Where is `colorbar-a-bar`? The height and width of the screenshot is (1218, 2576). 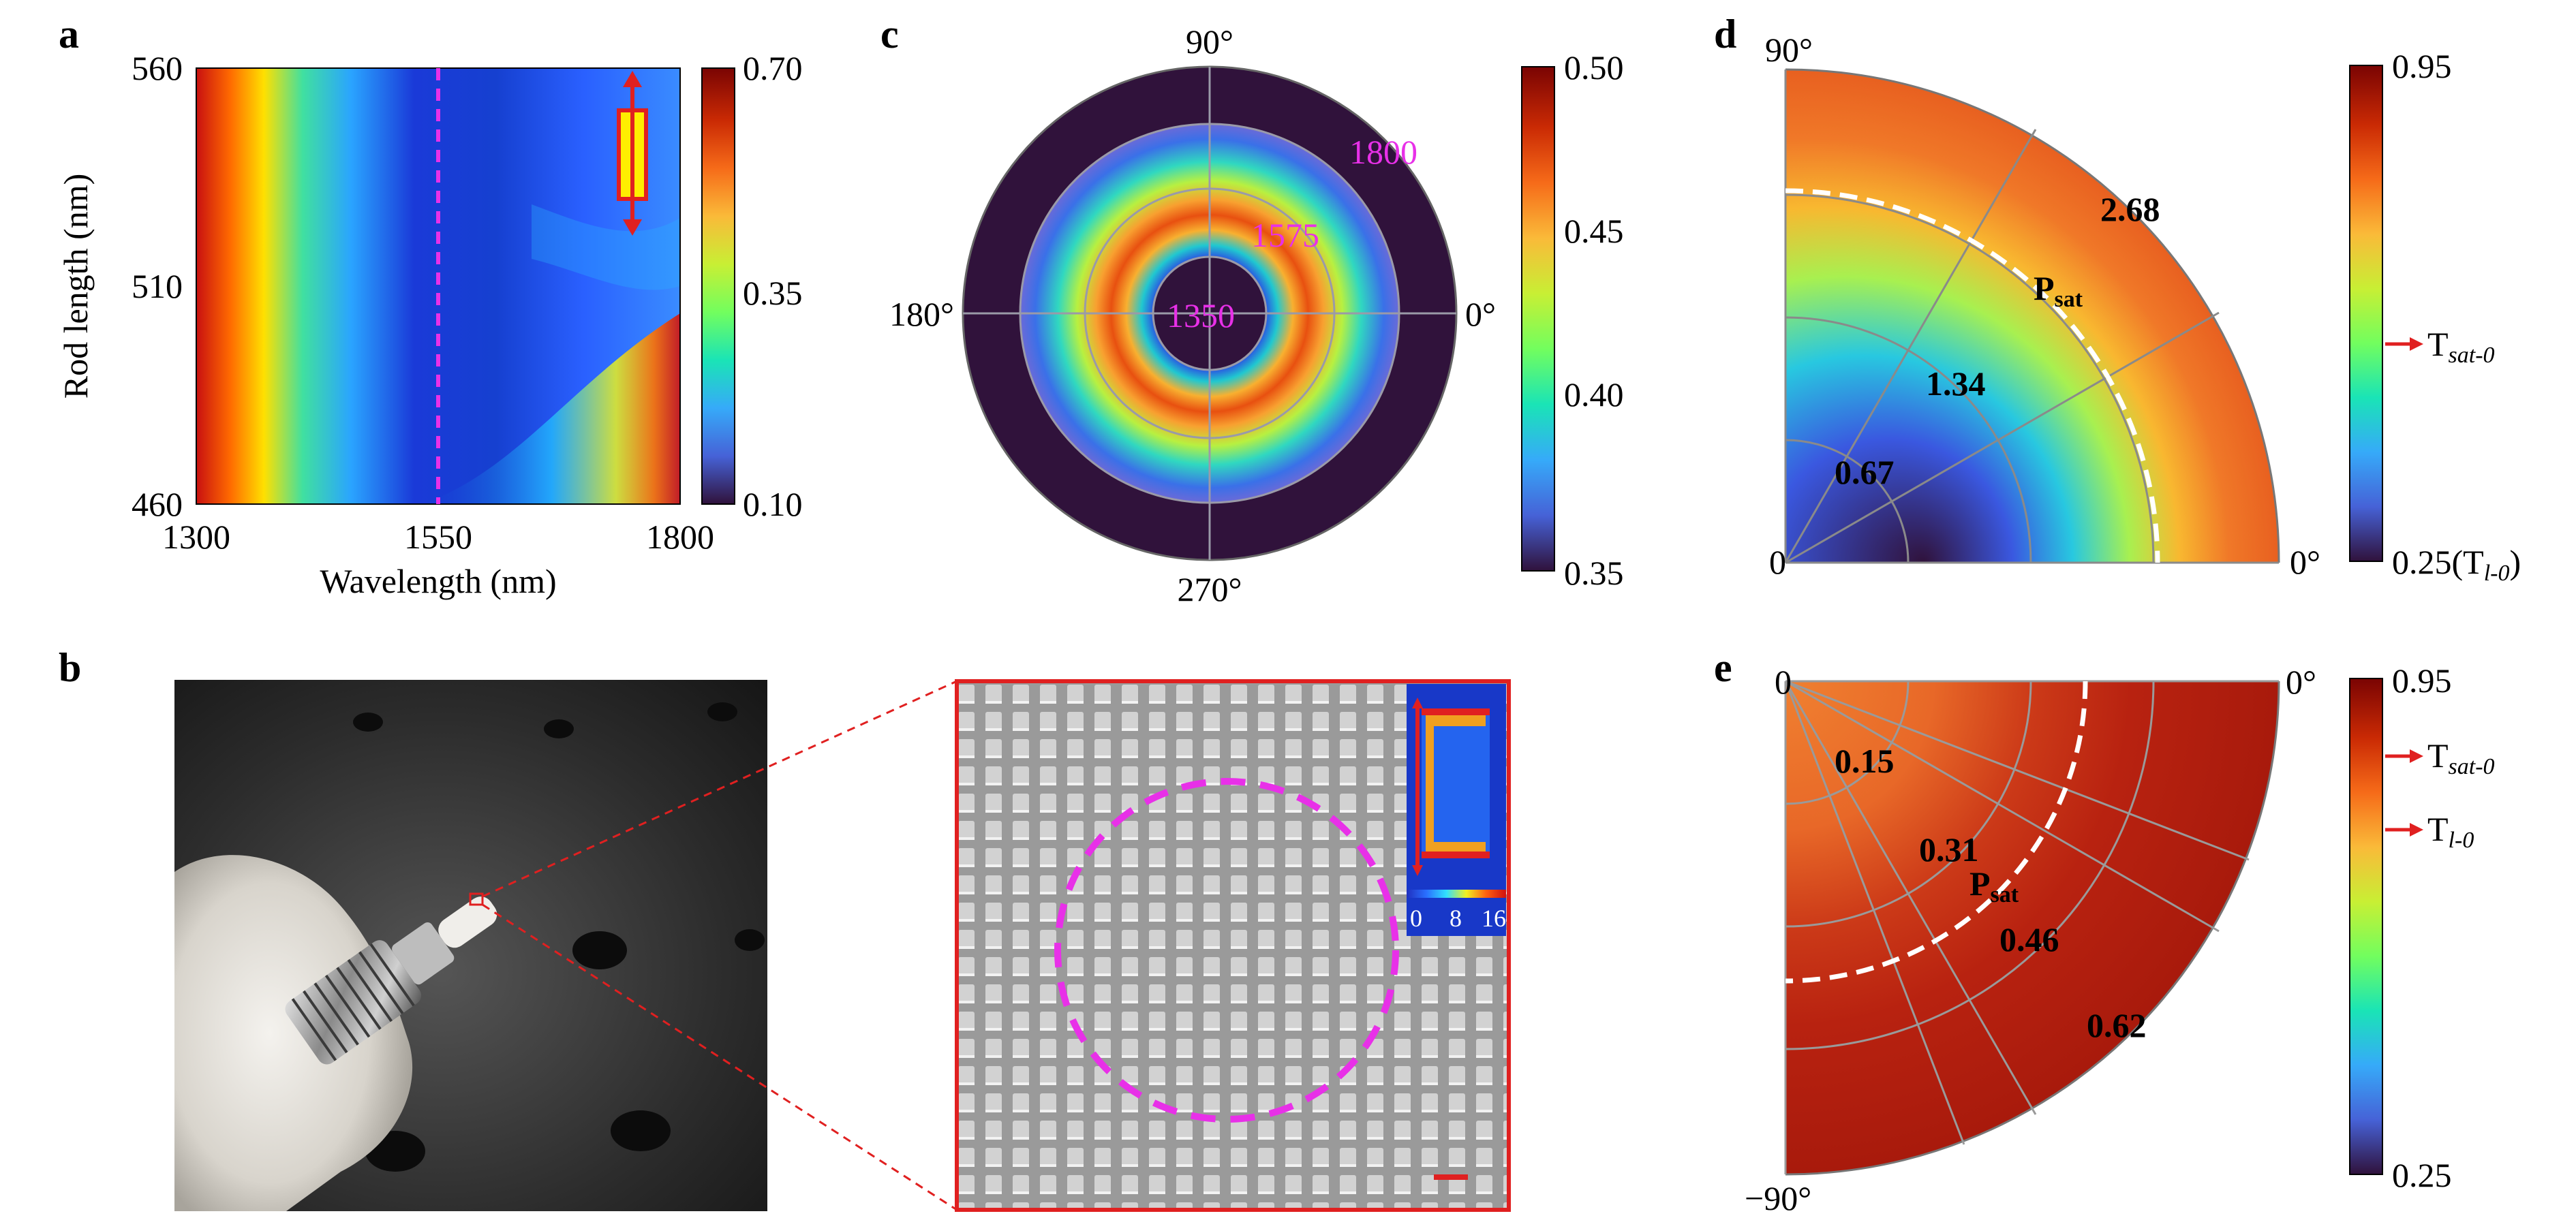 colorbar-a-bar is located at coordinates (718, 286).